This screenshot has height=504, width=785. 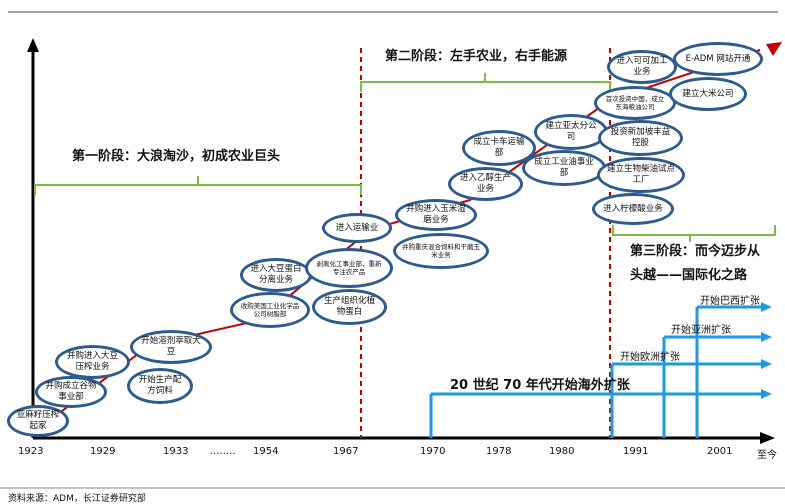 I want to click on milestone-node: 进入可可加工业务, so click(x=642, y=67).